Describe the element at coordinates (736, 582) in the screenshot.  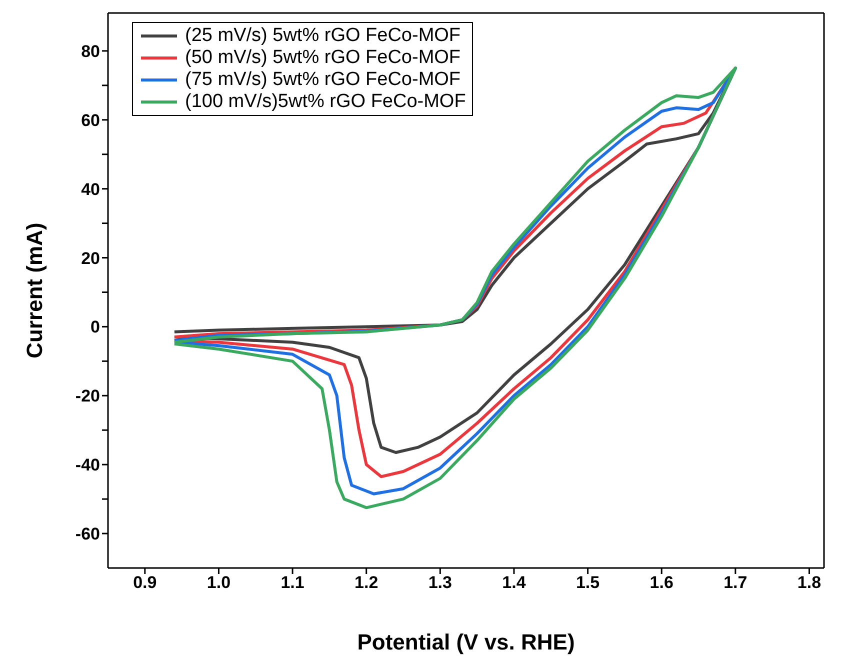
I see `x-tick-label: 1.7` at that location.